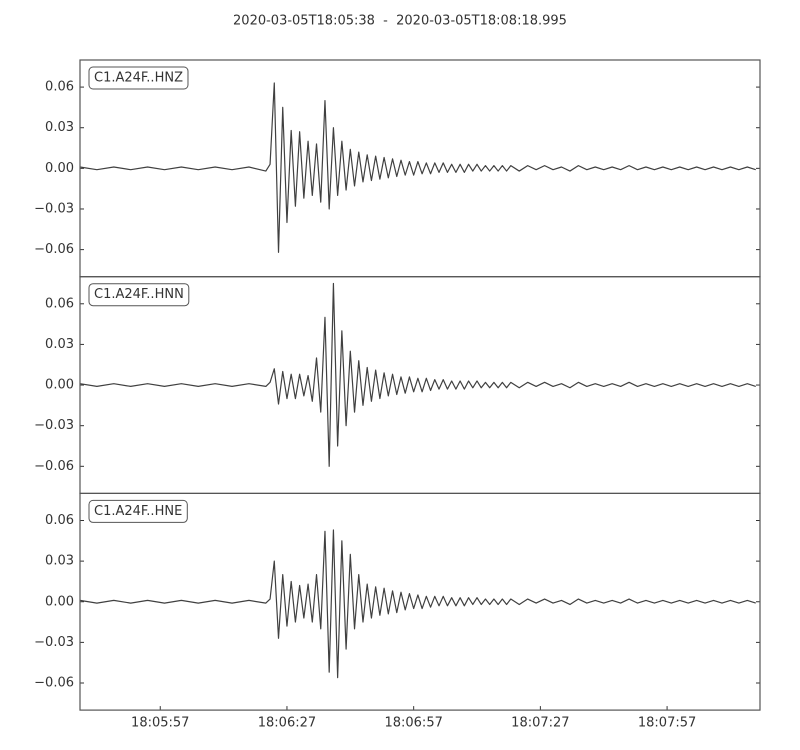 This screenshot has height=750, width=800. I want to click on label-text: C1.A24F..HNZ, so click(138, 78).